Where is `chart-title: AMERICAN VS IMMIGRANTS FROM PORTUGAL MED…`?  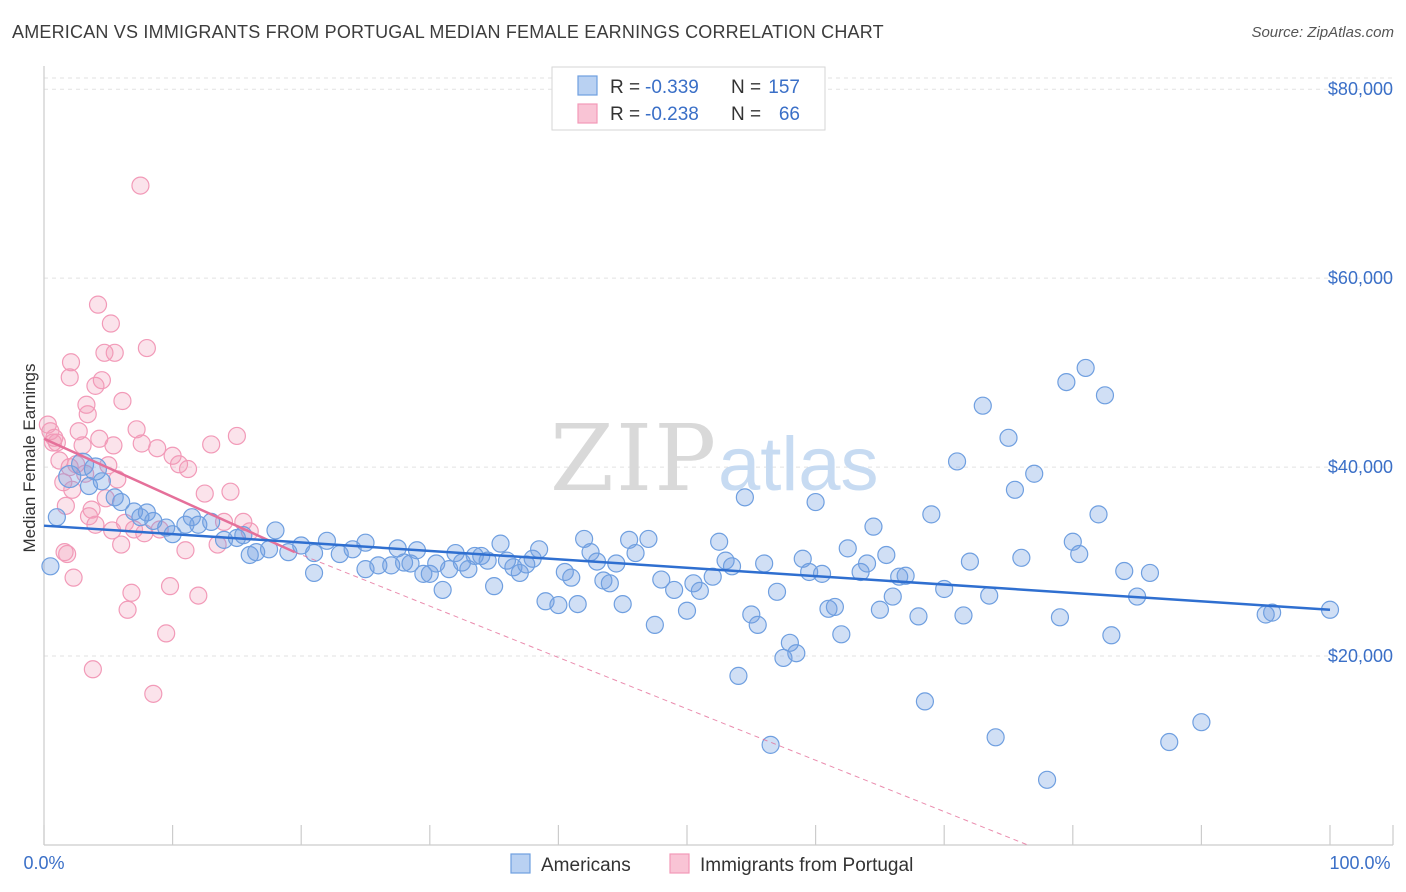 chart-title: AMERICAN VS IMMIGRANTS FROM PORTUGAL MED… is located at coordinates (448, 32).